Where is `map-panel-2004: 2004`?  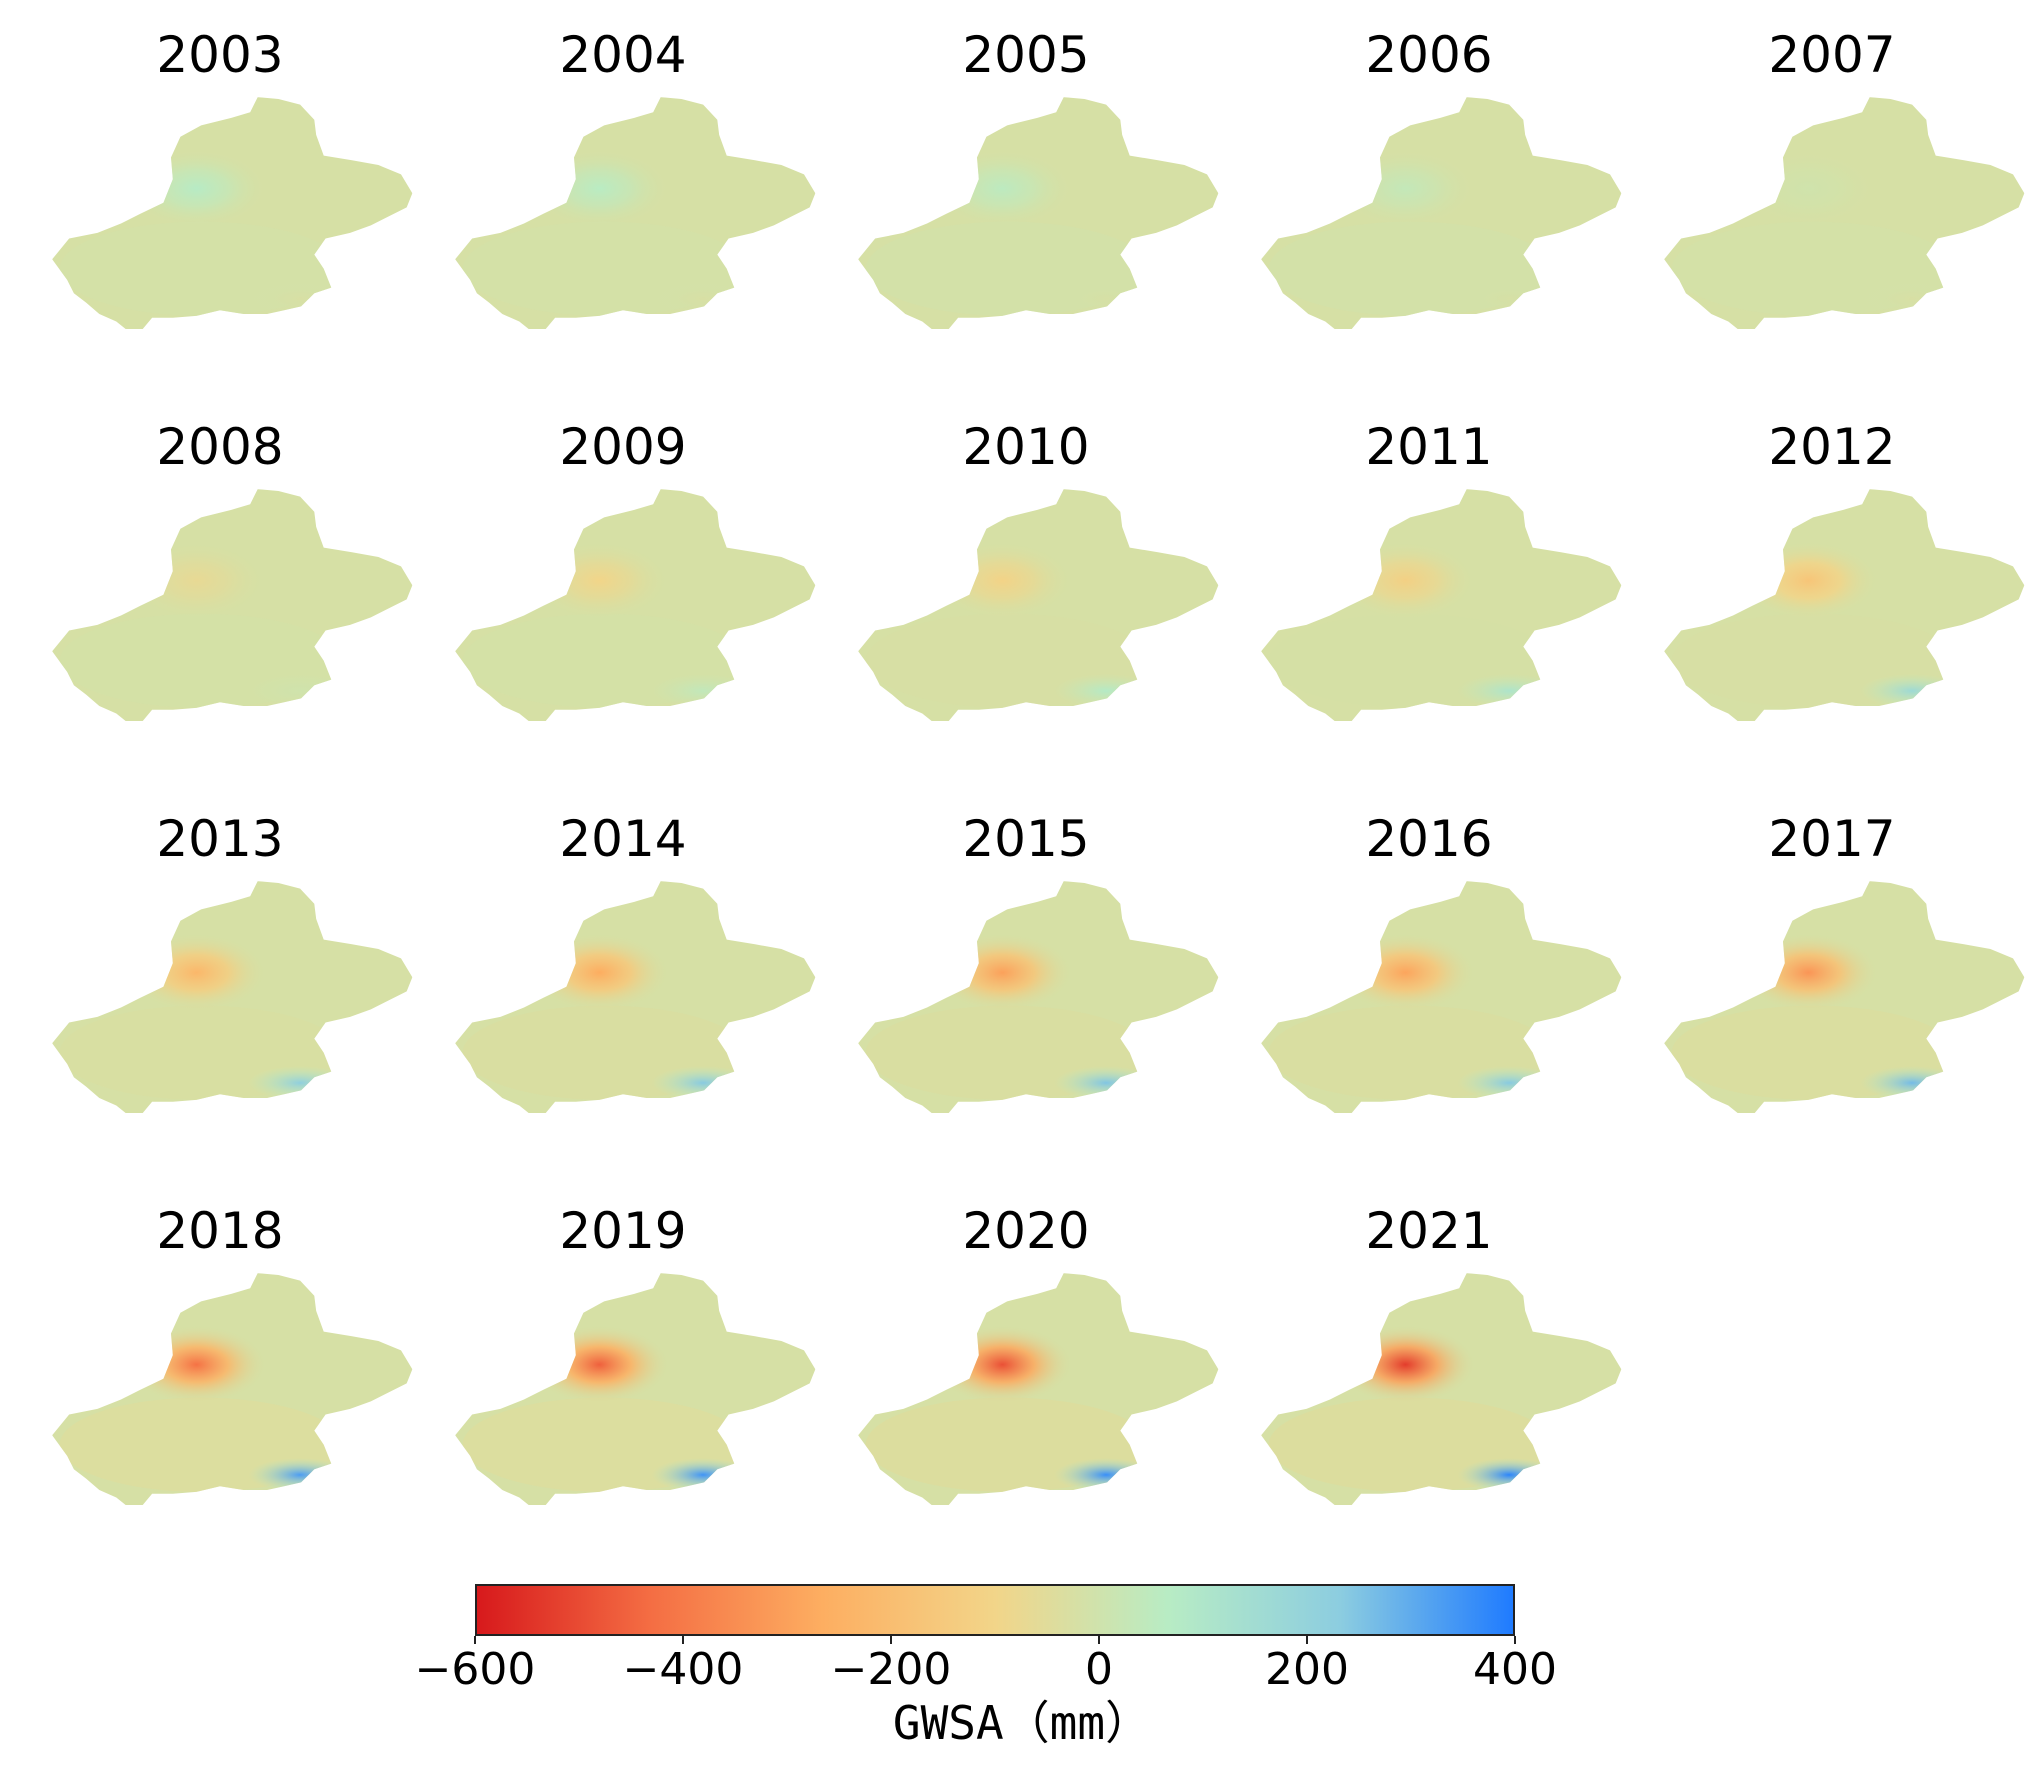 map-panel-2004: 2004 is located at coordinates (623, 165).